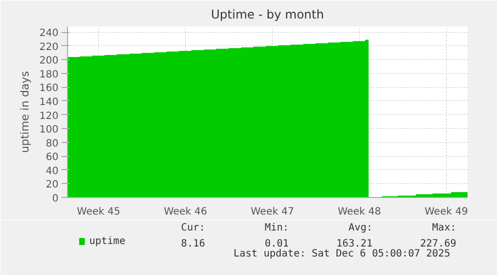  Describe the element at coordinates (186, 212) in the screenshot. I see `x-tick-label: Week 46` at that location.